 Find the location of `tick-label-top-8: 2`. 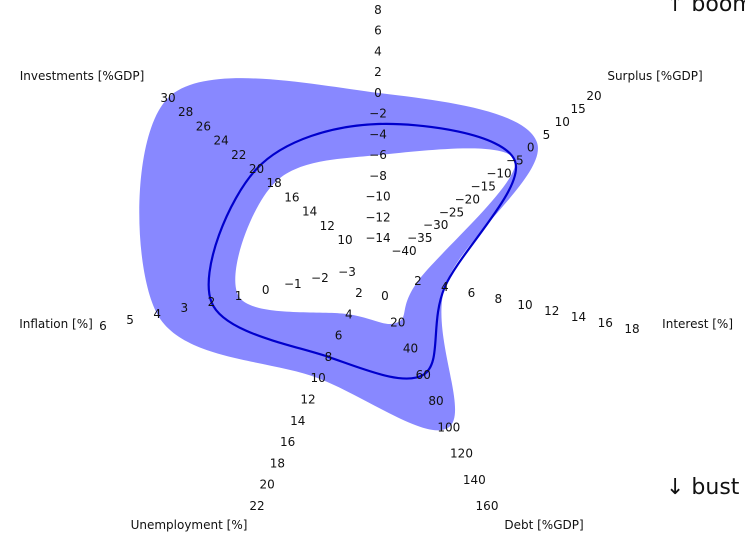

tick-label-top-8: 2 is located at coordinates (378, 72).